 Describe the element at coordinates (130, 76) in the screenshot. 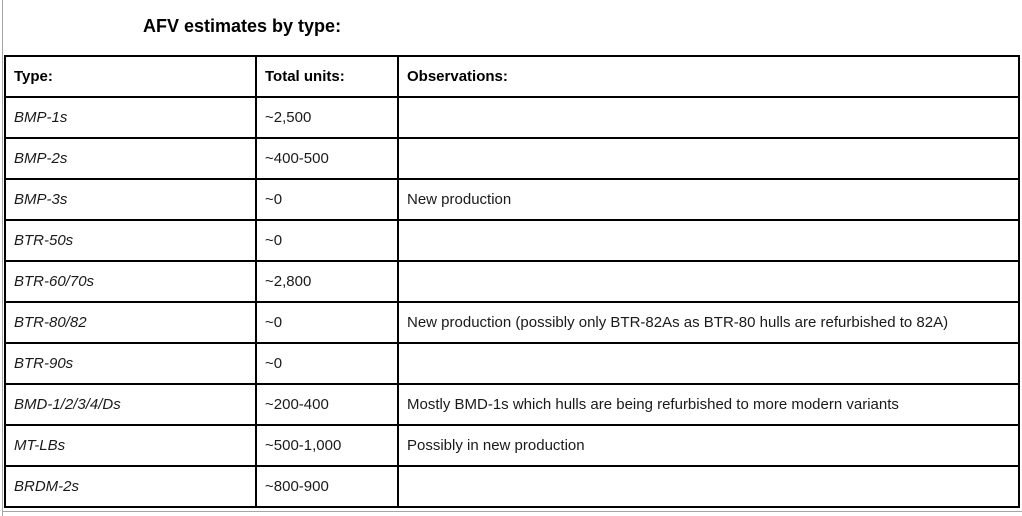

I see `header-type: Type:` at that location.